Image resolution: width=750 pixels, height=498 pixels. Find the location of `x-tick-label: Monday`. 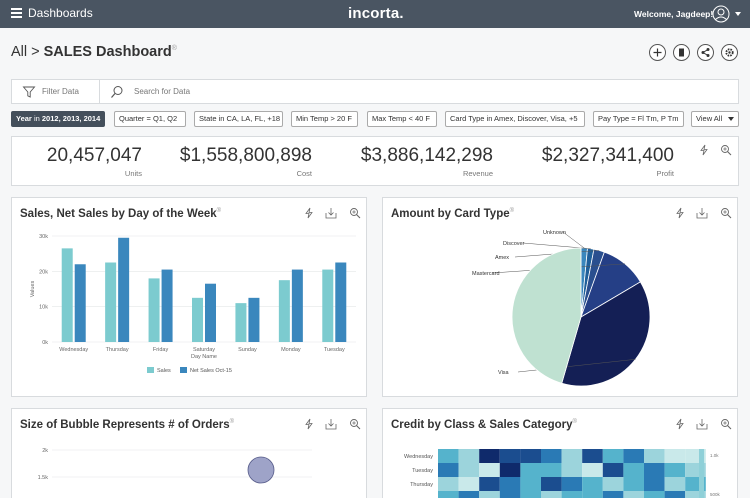

x-tick-label: Monday is located at coordinates (291, 350).